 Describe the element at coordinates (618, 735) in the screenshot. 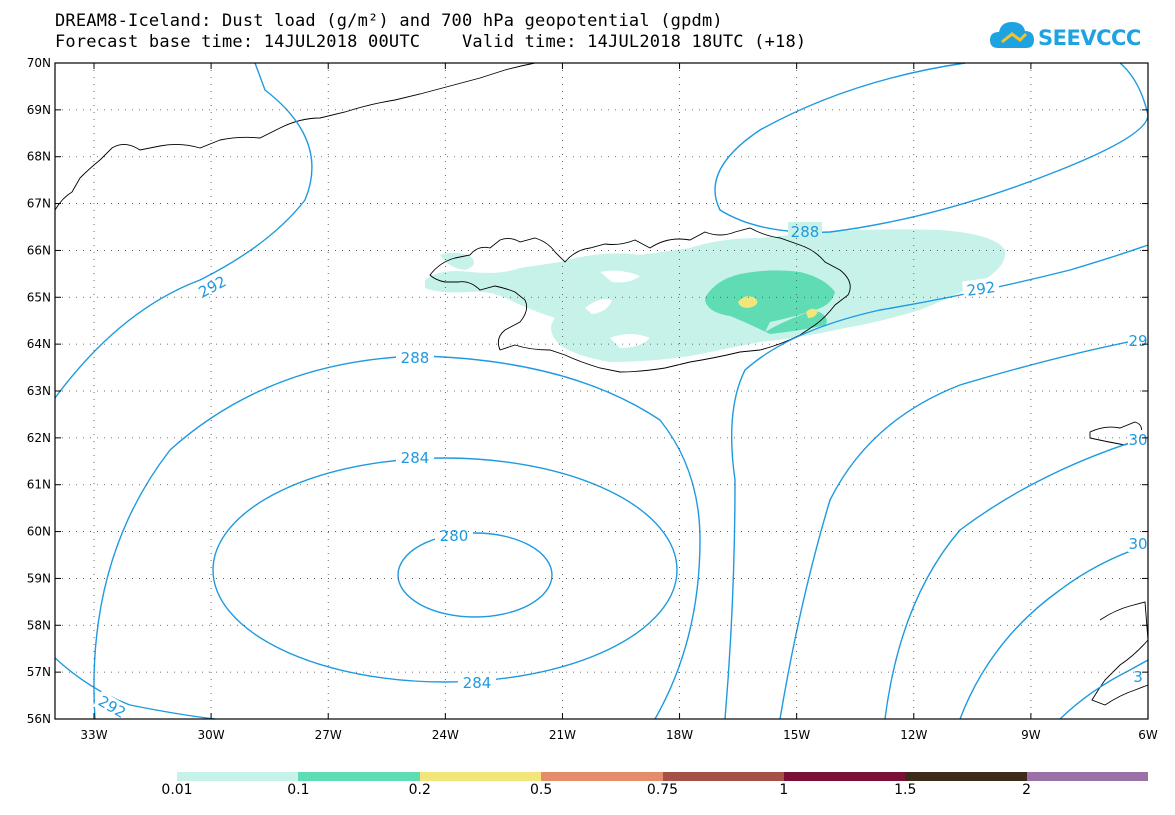

I see `longitude-labels: 33W 30W 27W 24W 21W 18W 15W 12W 9W 6W` at that location.